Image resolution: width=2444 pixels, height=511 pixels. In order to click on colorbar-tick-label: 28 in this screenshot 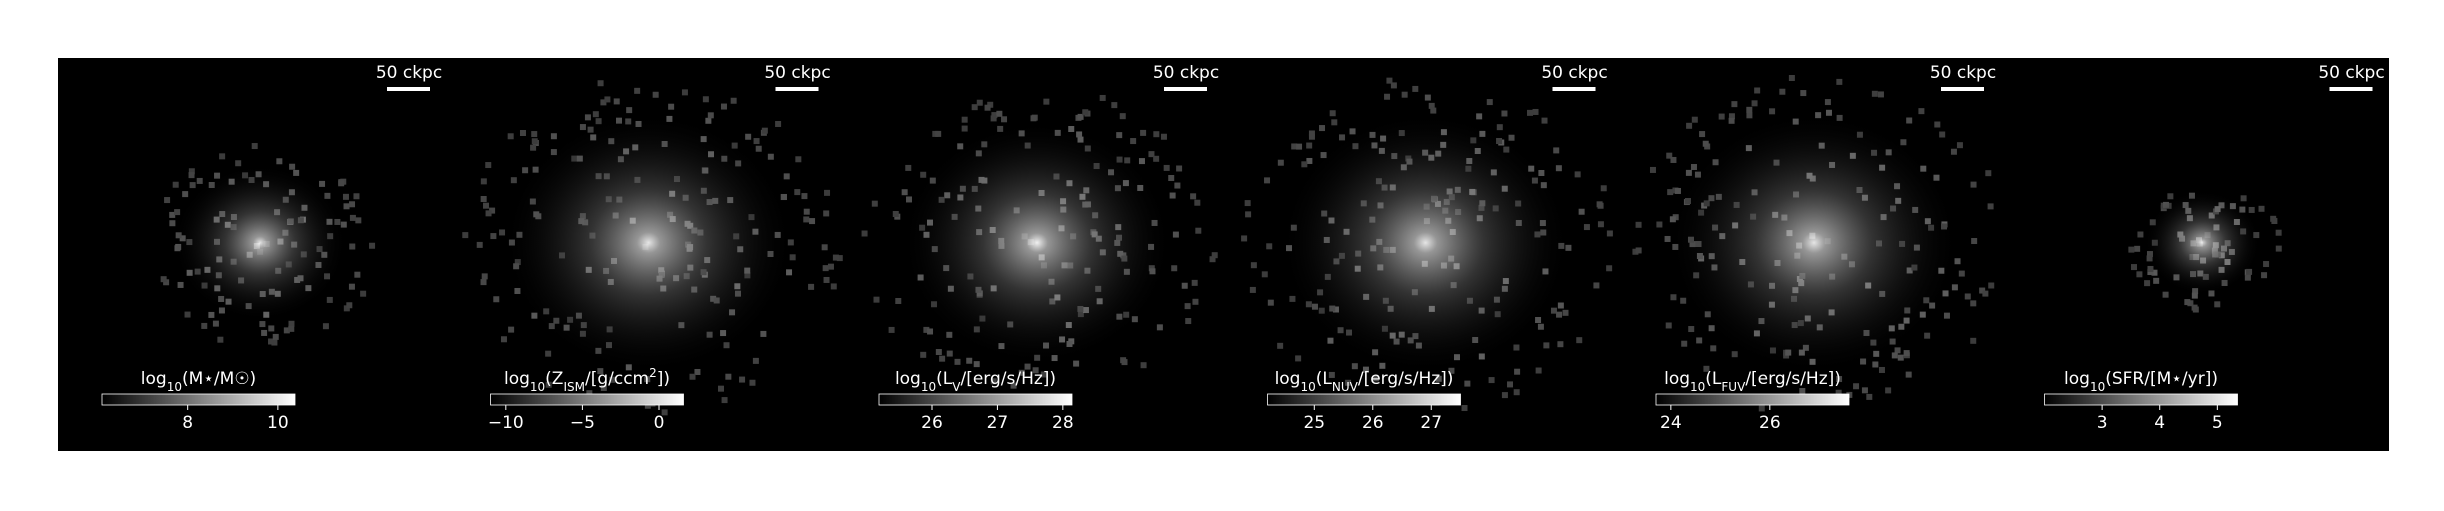, I will do `click(1063, 423)`.